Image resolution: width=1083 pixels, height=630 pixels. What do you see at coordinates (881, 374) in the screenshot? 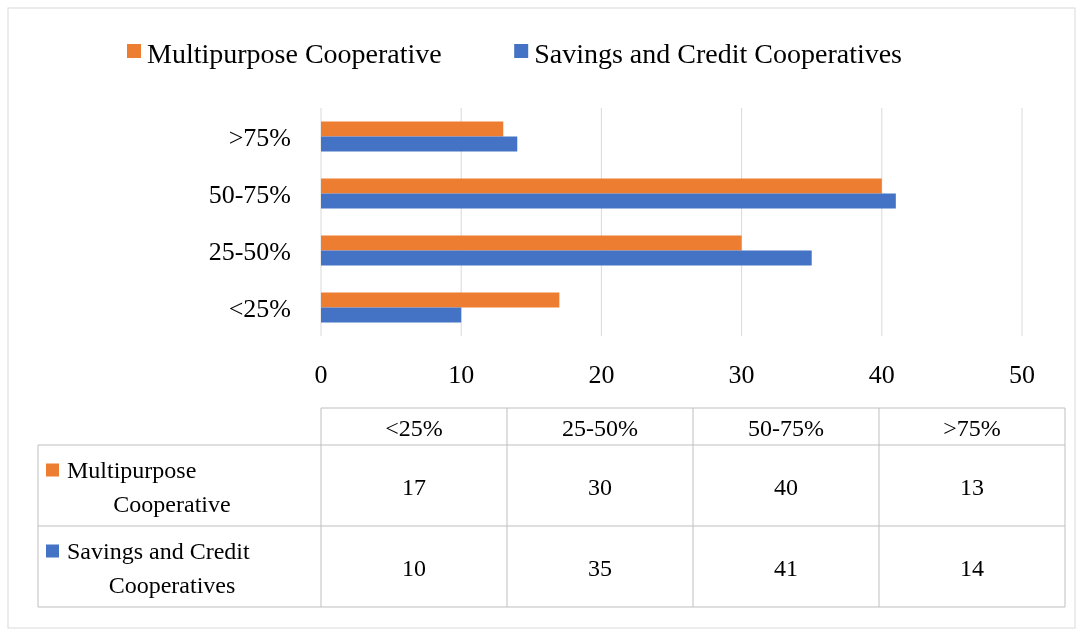
I see `x-tick-label: 40` at bounding box center [881, 374].